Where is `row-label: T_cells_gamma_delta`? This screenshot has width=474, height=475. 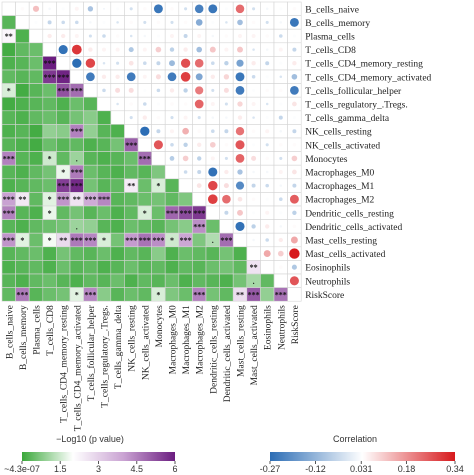 row-label: T_cells_gamma_delta is located at coordinates (347, 119).